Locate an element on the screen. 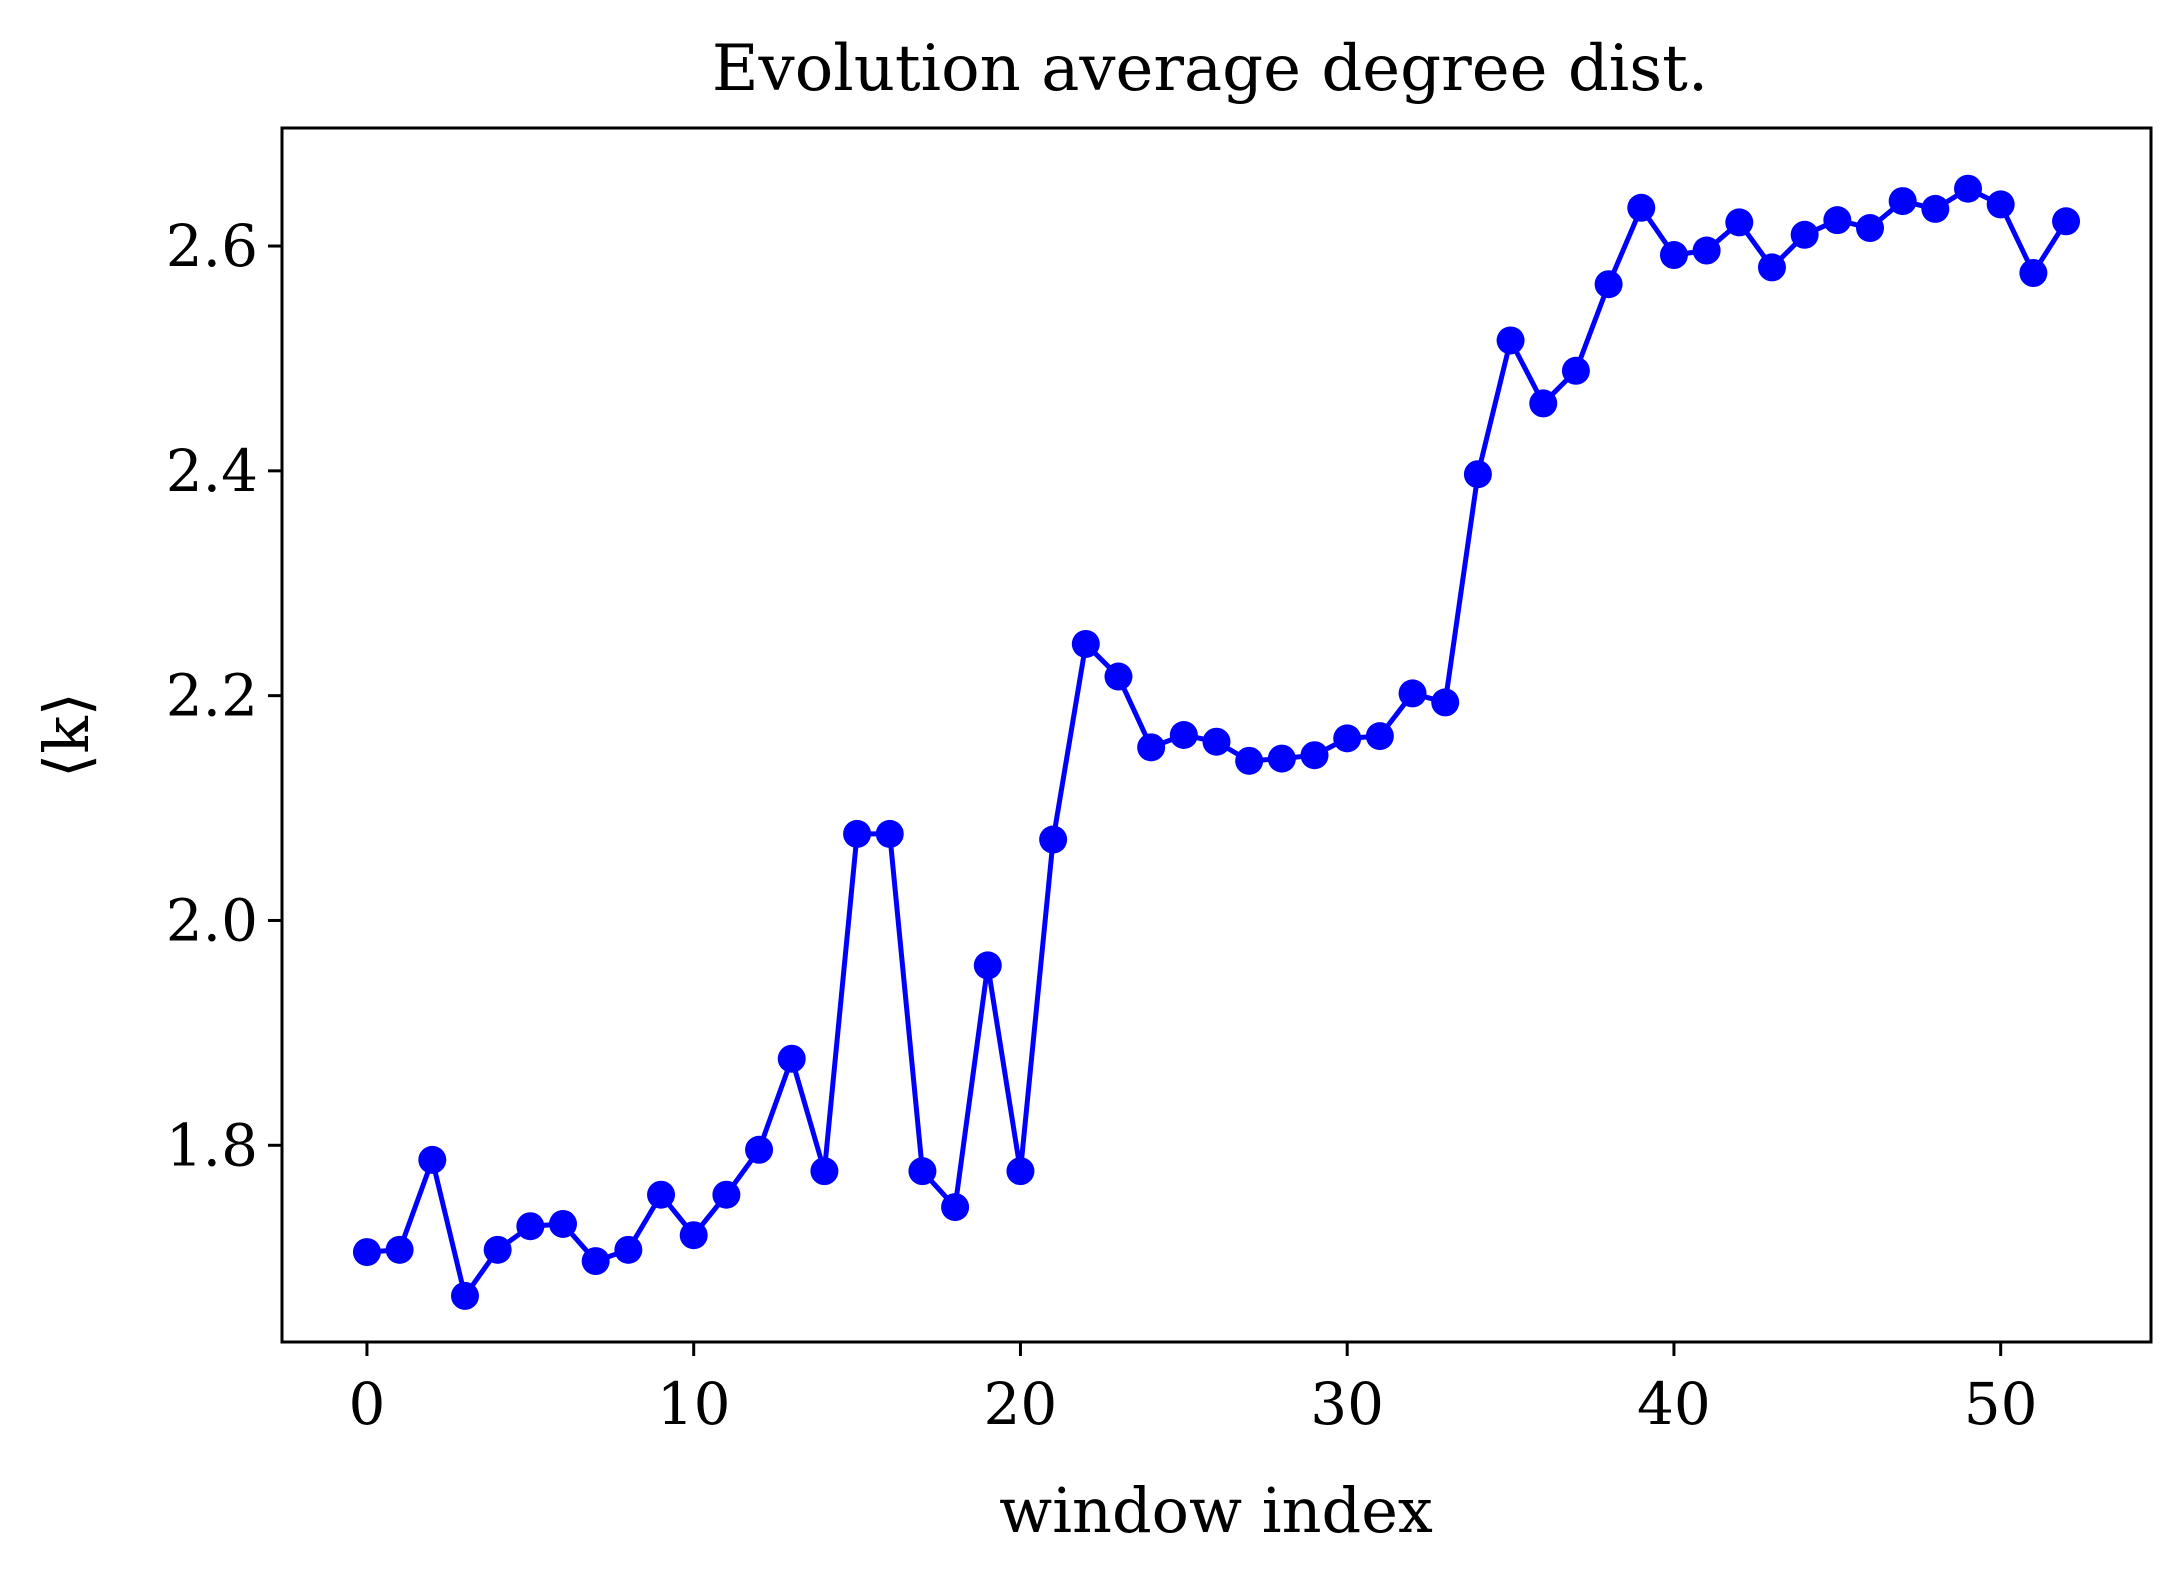  x-tick-label: 40 is located at coordinates (1674, 1404).